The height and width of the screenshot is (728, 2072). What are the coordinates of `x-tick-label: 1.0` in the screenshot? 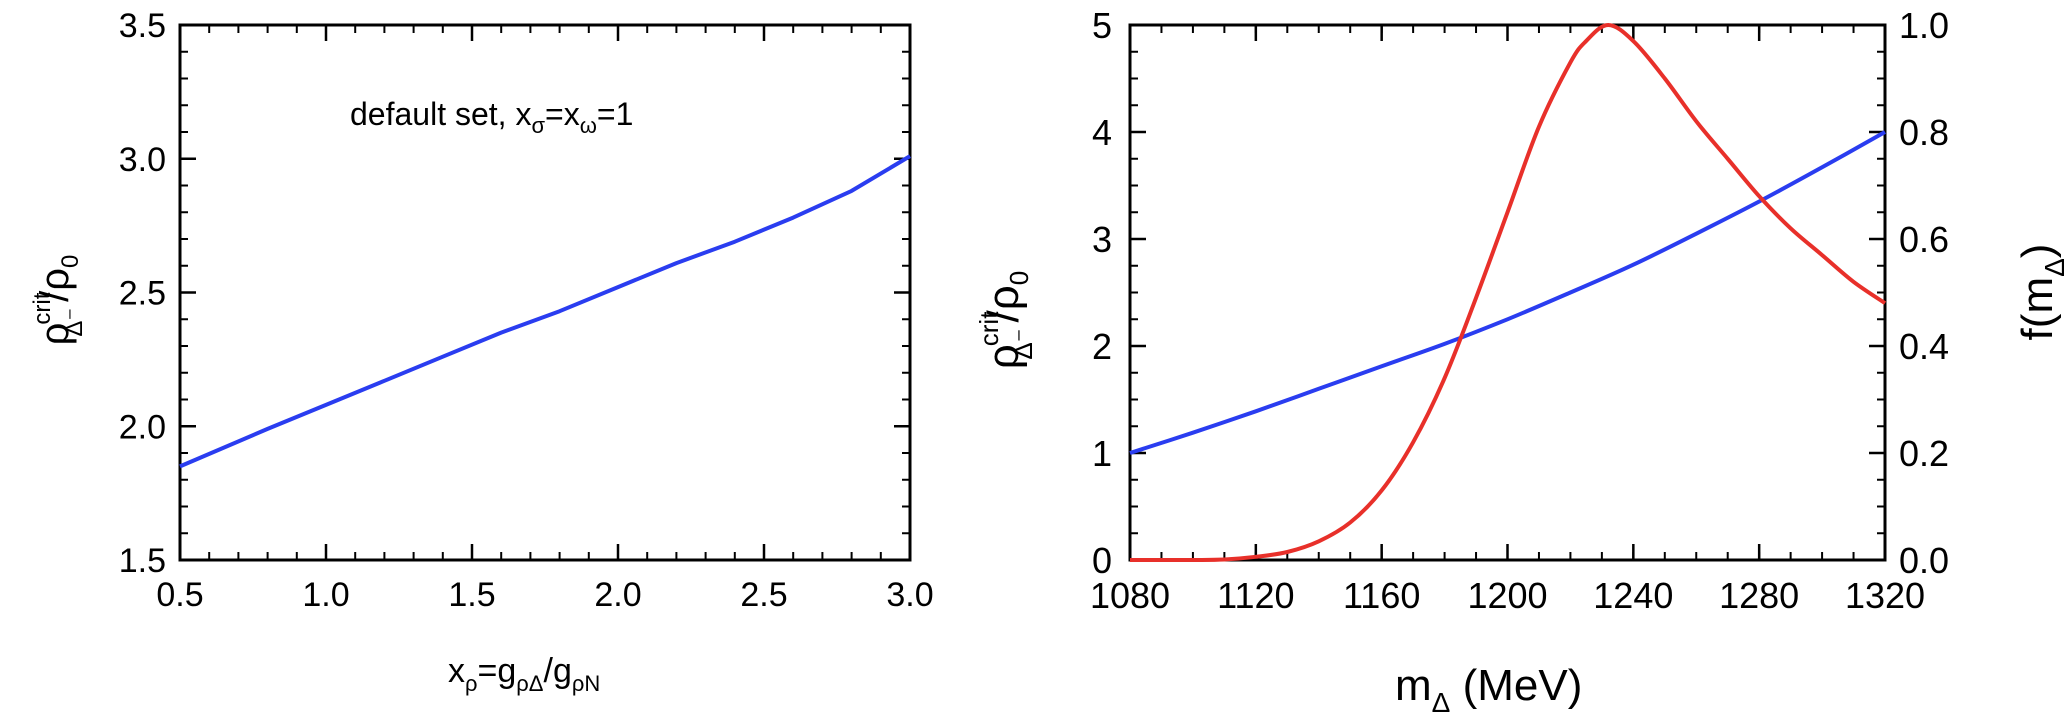 It's located at (325, 595).